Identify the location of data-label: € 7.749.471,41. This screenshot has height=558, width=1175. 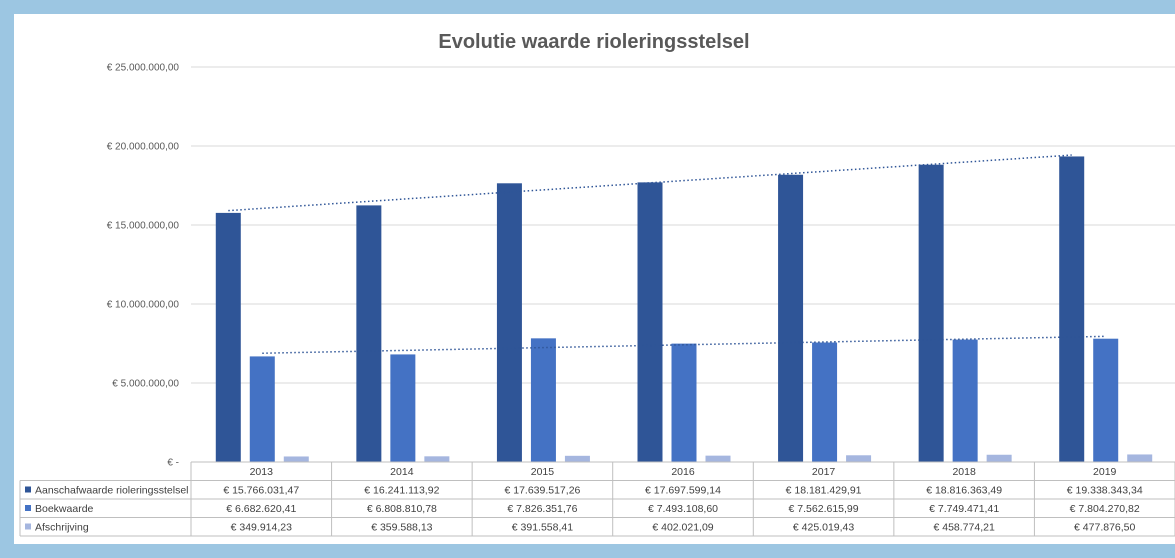
(964, 509).